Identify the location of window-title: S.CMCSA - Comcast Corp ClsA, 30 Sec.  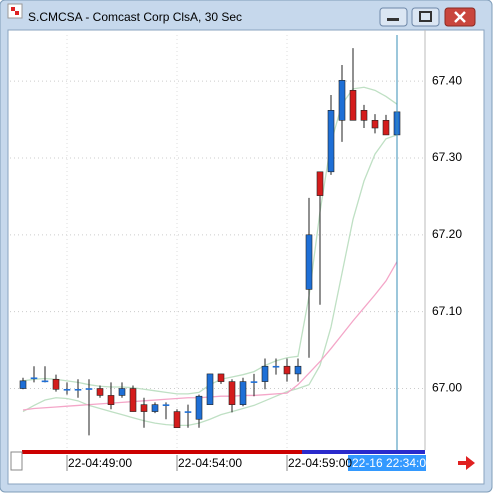
(135, 17).